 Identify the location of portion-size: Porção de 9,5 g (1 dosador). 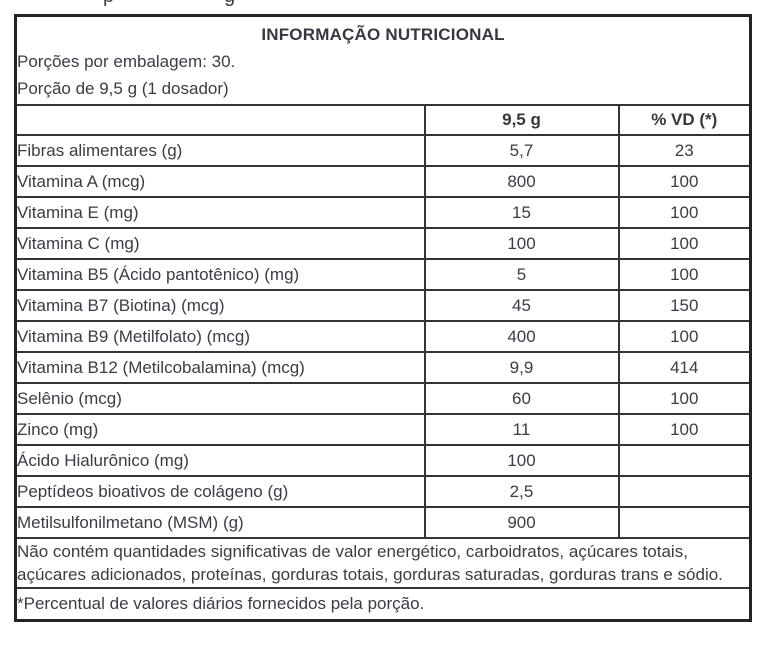
(123, 88).